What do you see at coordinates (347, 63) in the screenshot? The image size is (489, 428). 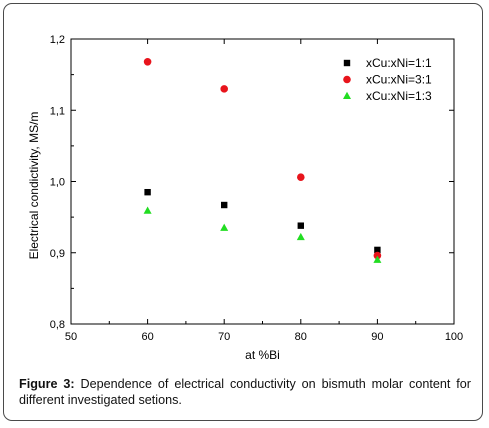 I see `legend-marker-square` at bounding box center [347, 63].